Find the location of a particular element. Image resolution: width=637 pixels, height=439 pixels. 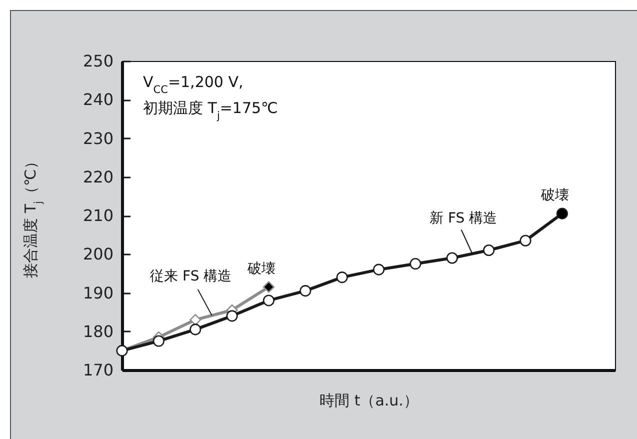

y-tick-label: 240 is located at coordinates (98, 100).